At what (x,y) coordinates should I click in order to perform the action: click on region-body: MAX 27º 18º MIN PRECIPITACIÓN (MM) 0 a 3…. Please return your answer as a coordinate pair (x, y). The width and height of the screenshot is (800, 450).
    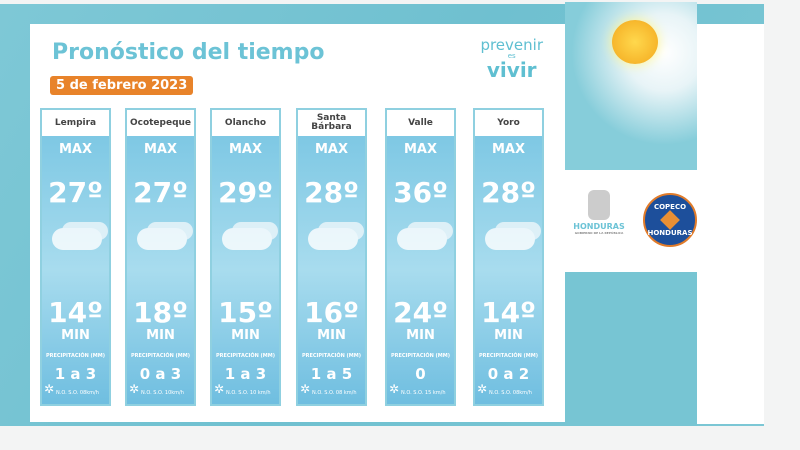
    Looking at the image, I should click on (160, 270).